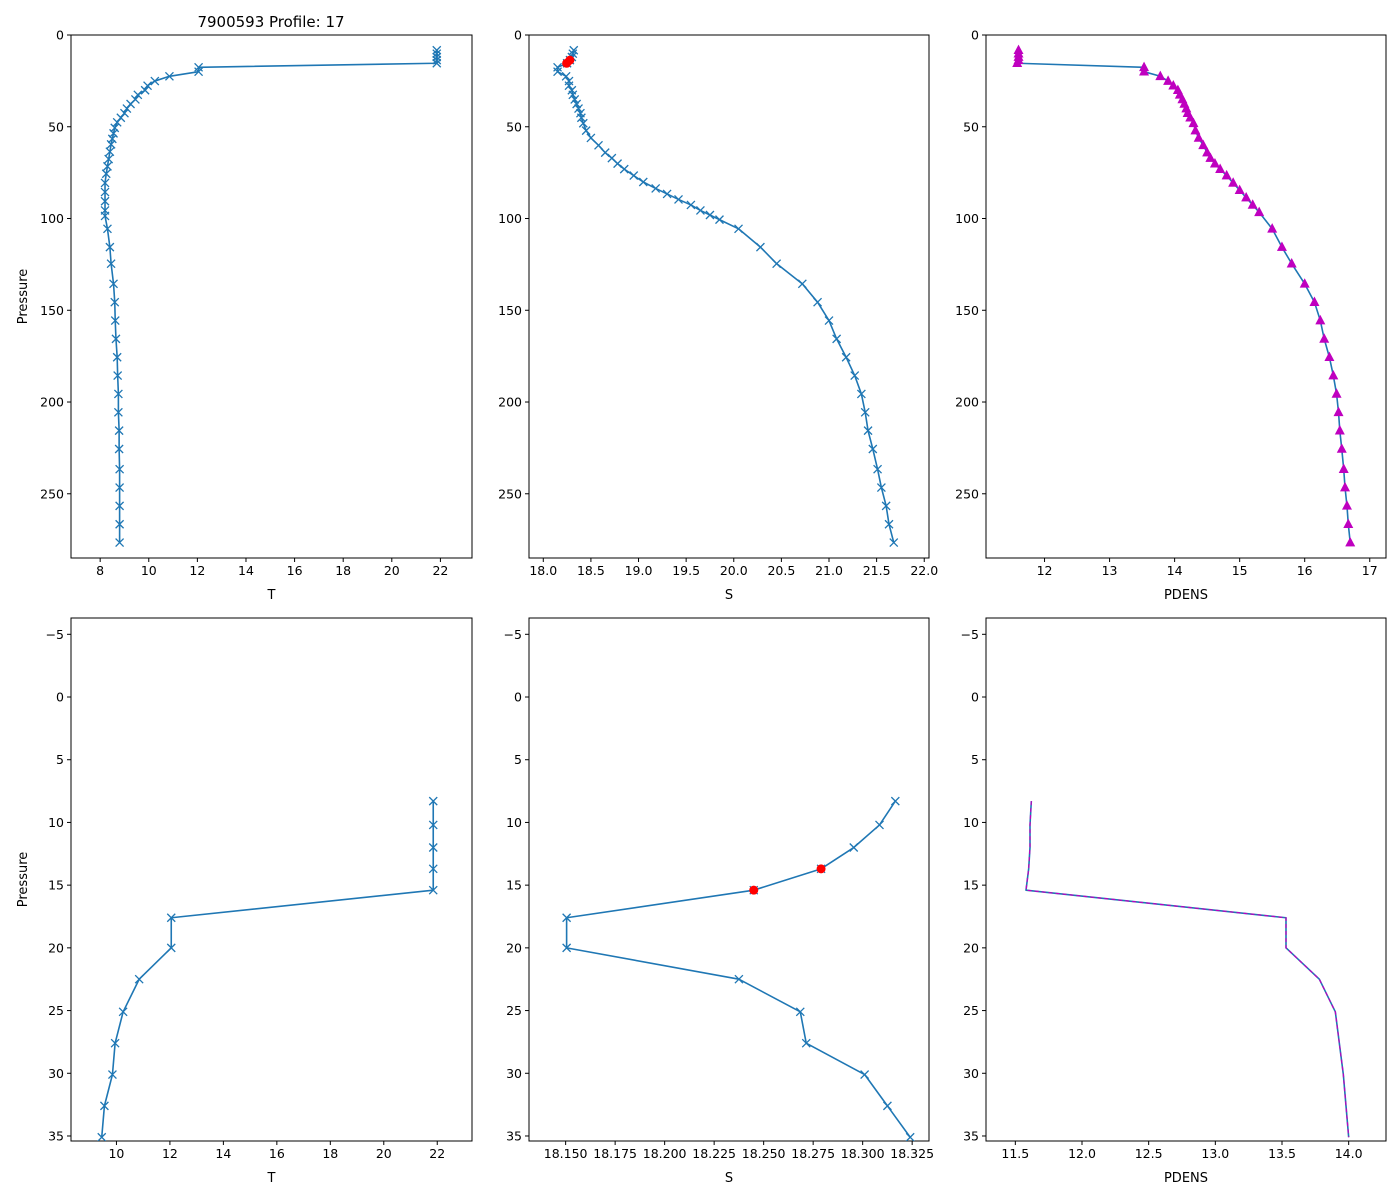 This screenshot has width=1400, height=1200. I want to click on x-tick-label: 20, so click(384, 1153).